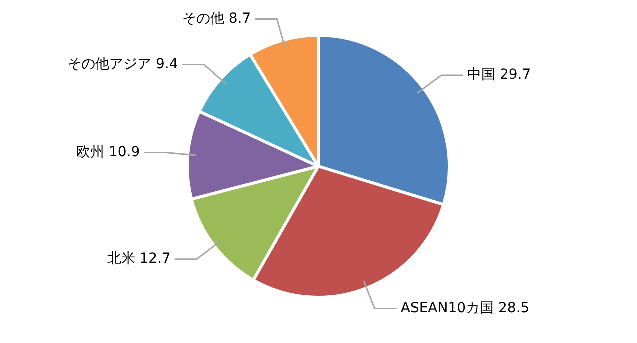 The width and height of the screenshot is (637, 343). Describe the element at coordinates (110, 64) in the screenshot. I see `slice-label: その他アジア` at that location.